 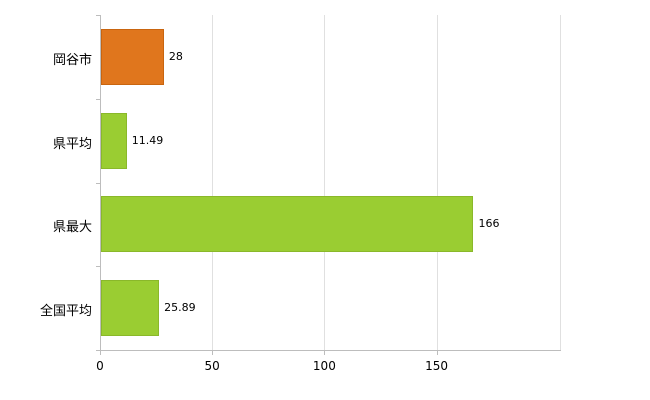 I want to click on x-tick-label: 0, so click(x=100, y=366).